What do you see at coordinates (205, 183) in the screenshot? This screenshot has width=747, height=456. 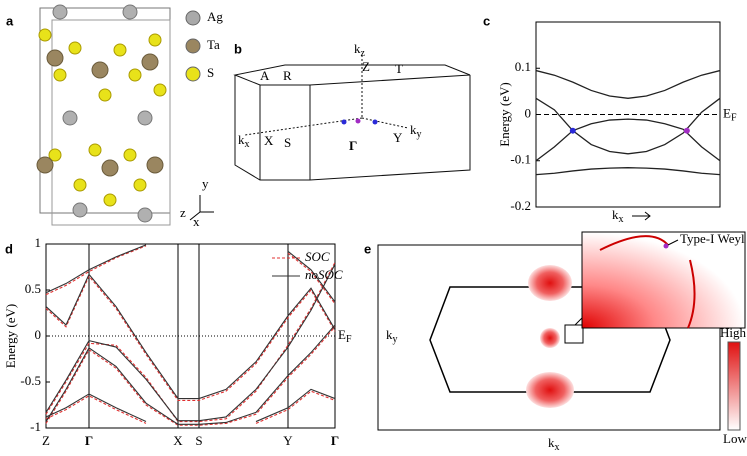 I see `axis-letter: y` at bounding box center [205, 183].